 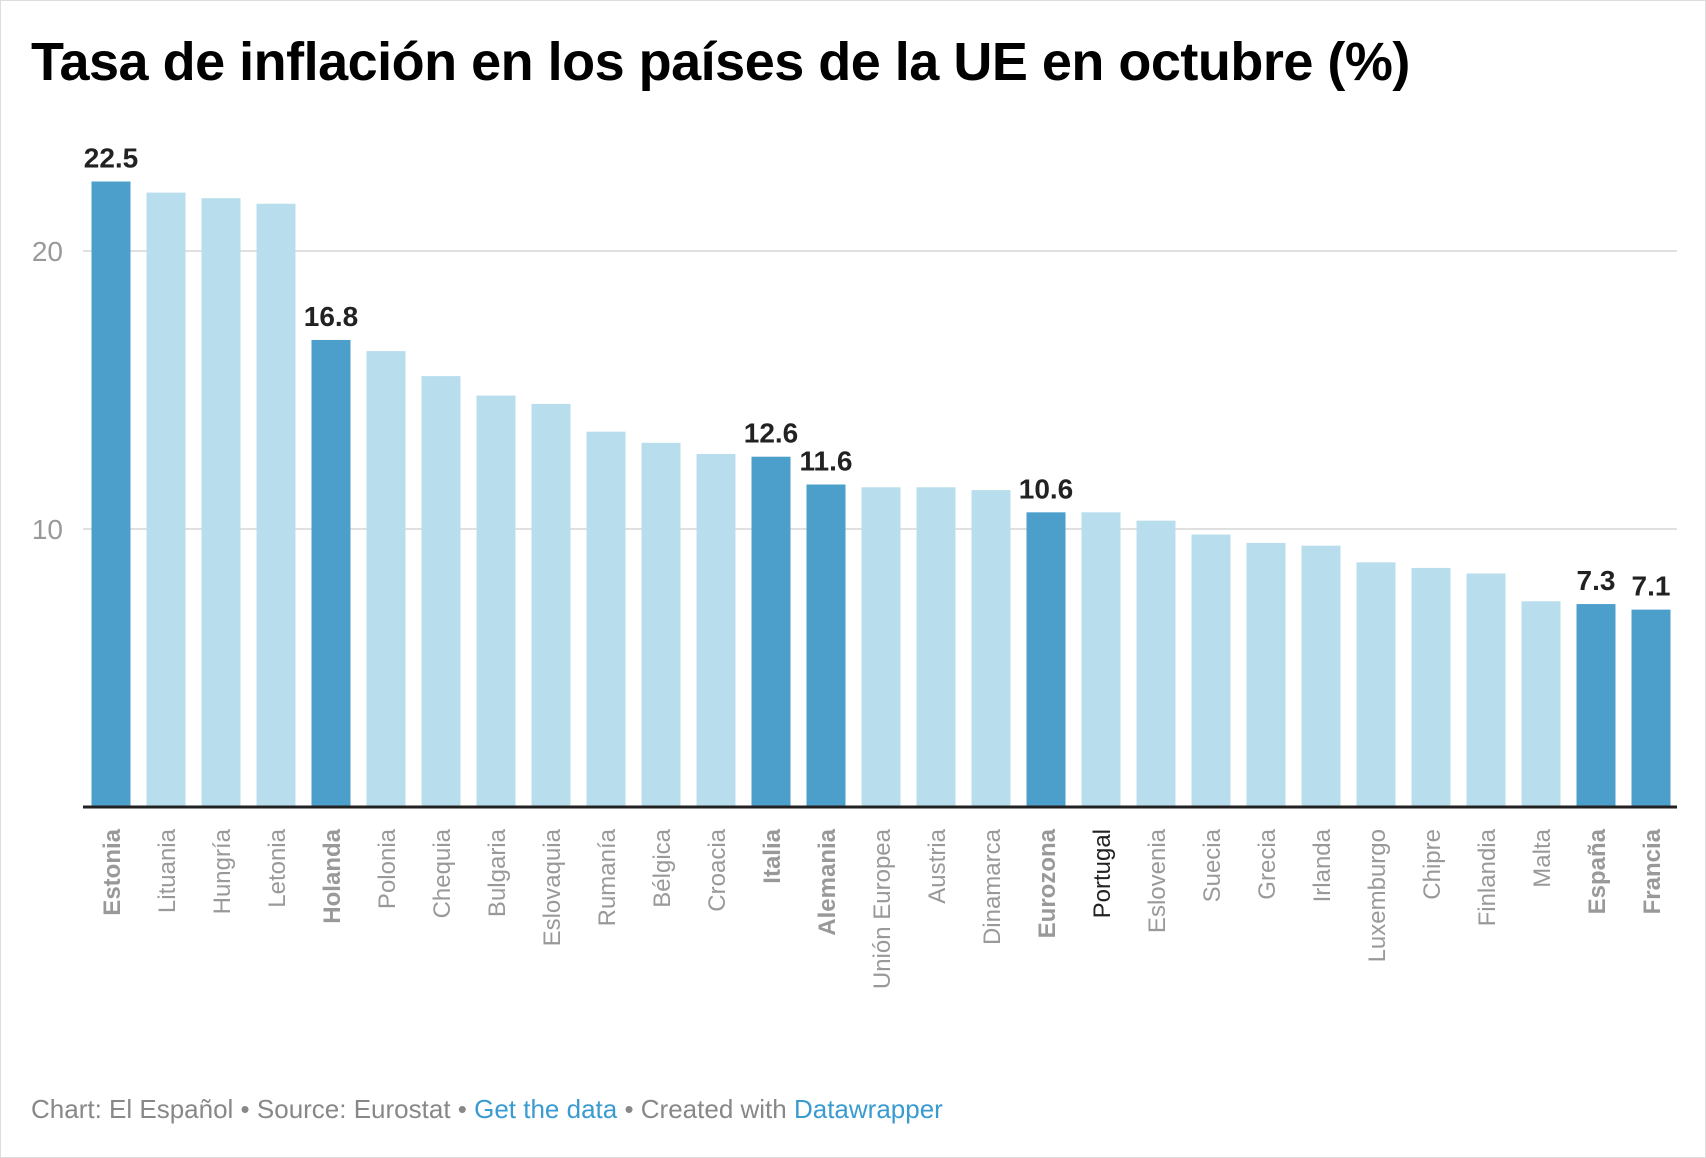 I want to click on data-label: 7.3, so click(x=1596, y=580).